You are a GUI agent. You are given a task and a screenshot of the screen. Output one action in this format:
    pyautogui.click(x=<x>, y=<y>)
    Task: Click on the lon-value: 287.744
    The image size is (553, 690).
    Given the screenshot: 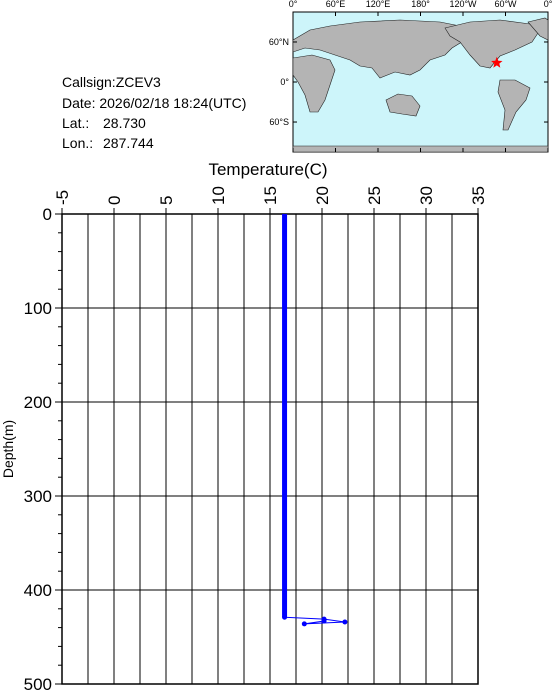 What is the action you would take?
    pyautogui.click(x=128, y=143)
    